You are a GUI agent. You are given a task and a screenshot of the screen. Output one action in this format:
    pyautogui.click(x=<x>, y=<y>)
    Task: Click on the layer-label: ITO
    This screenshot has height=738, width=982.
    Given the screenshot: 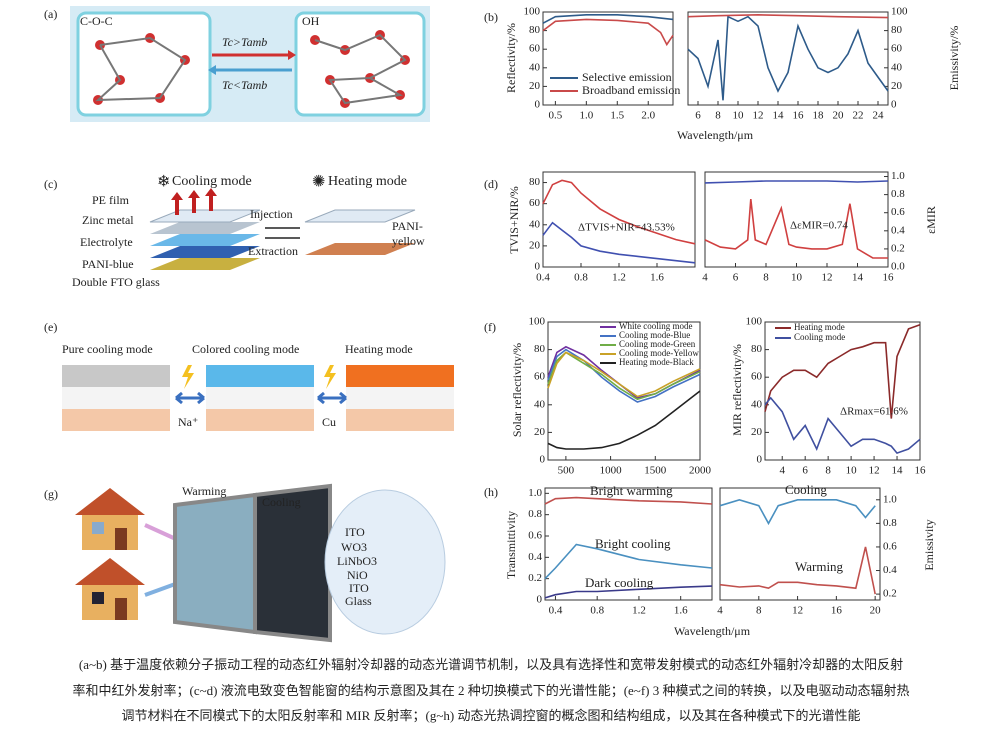 What is the action you would take?
    pyautogui.click(x=359, y=588)
    